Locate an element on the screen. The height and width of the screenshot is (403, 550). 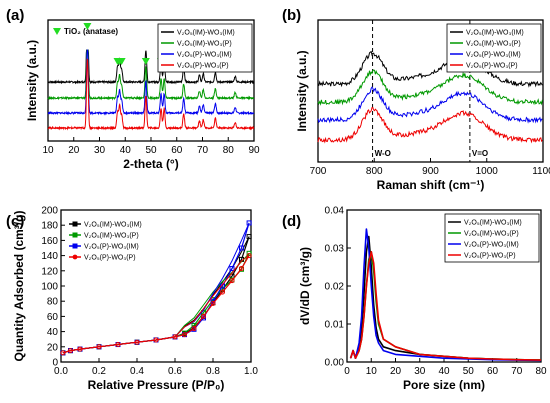
x-tick-label: 0.4 is located at coordinates (137, 371).